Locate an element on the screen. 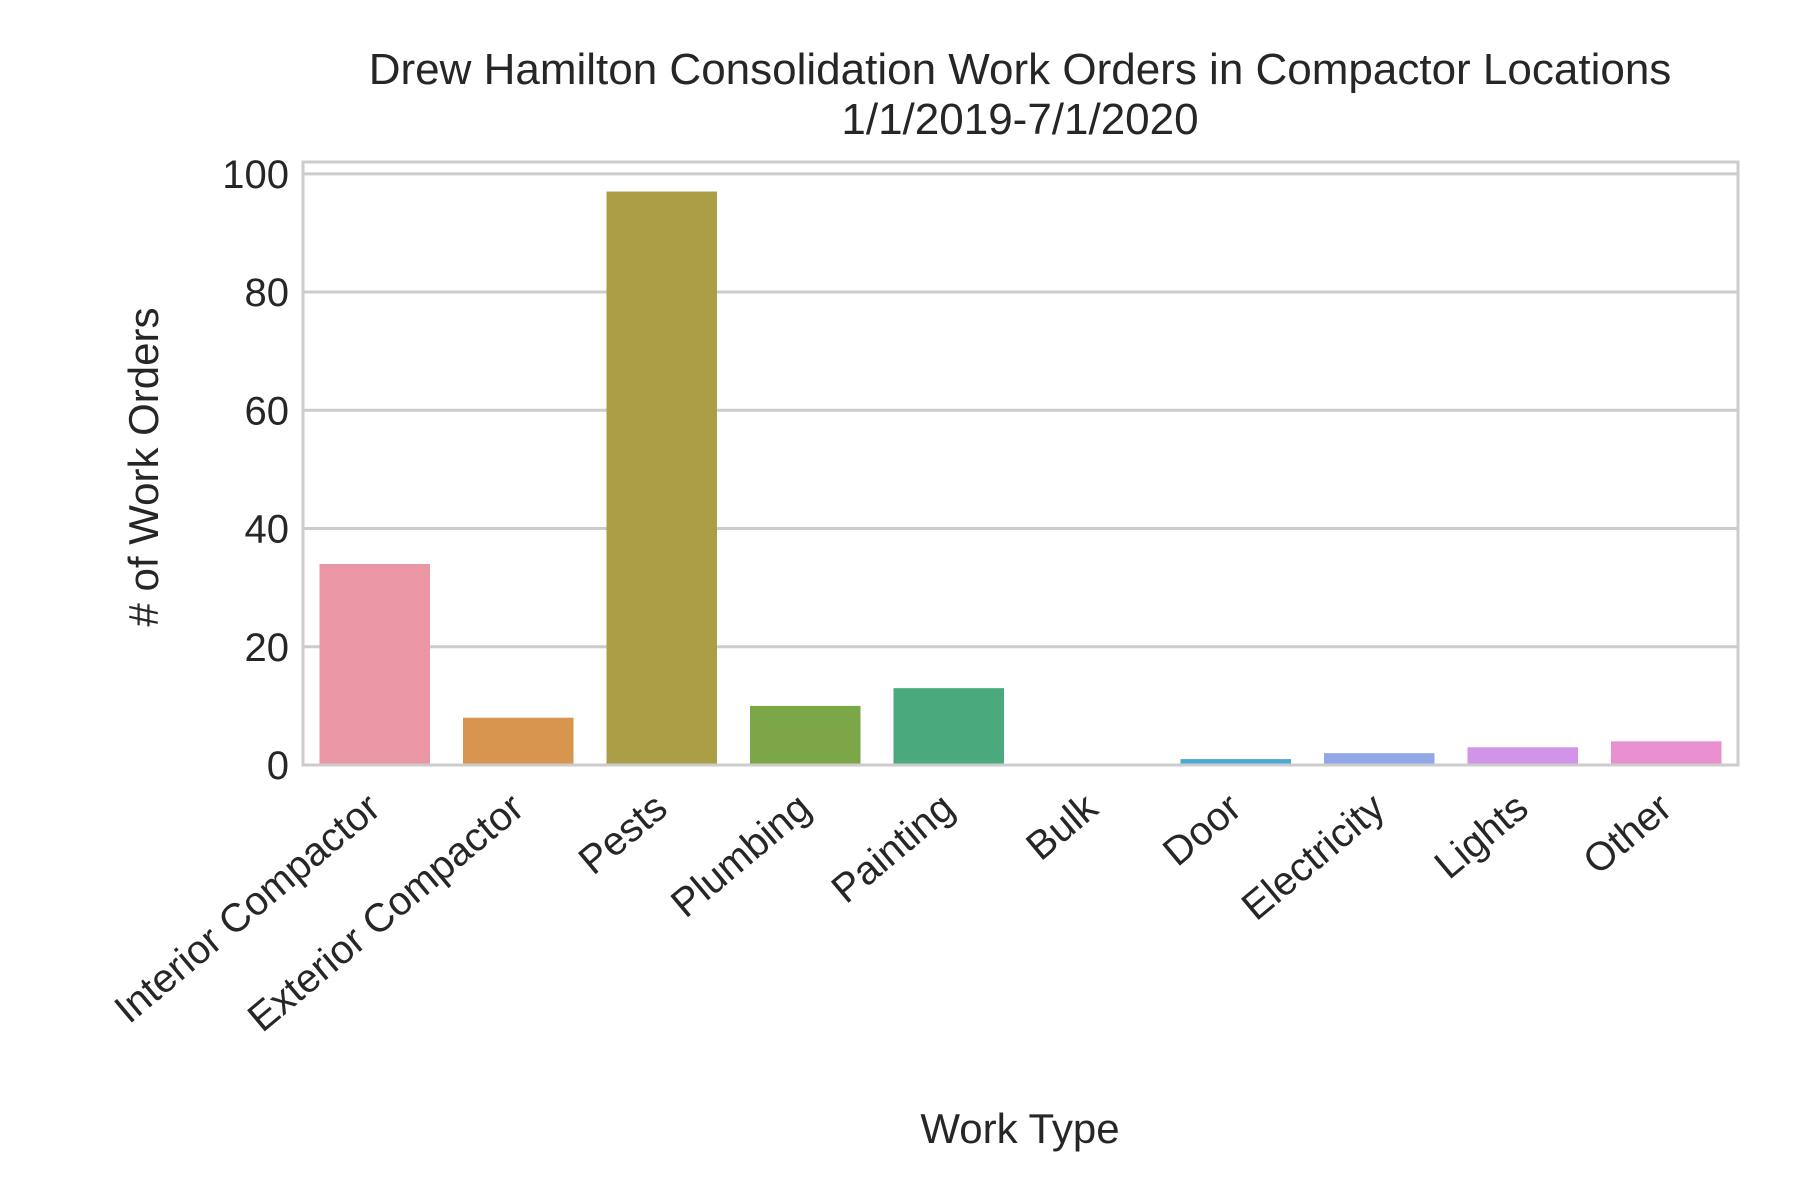 The width and height of the screenshot is (1800, 1200). bar-pests is located at coordinates (661, 478).